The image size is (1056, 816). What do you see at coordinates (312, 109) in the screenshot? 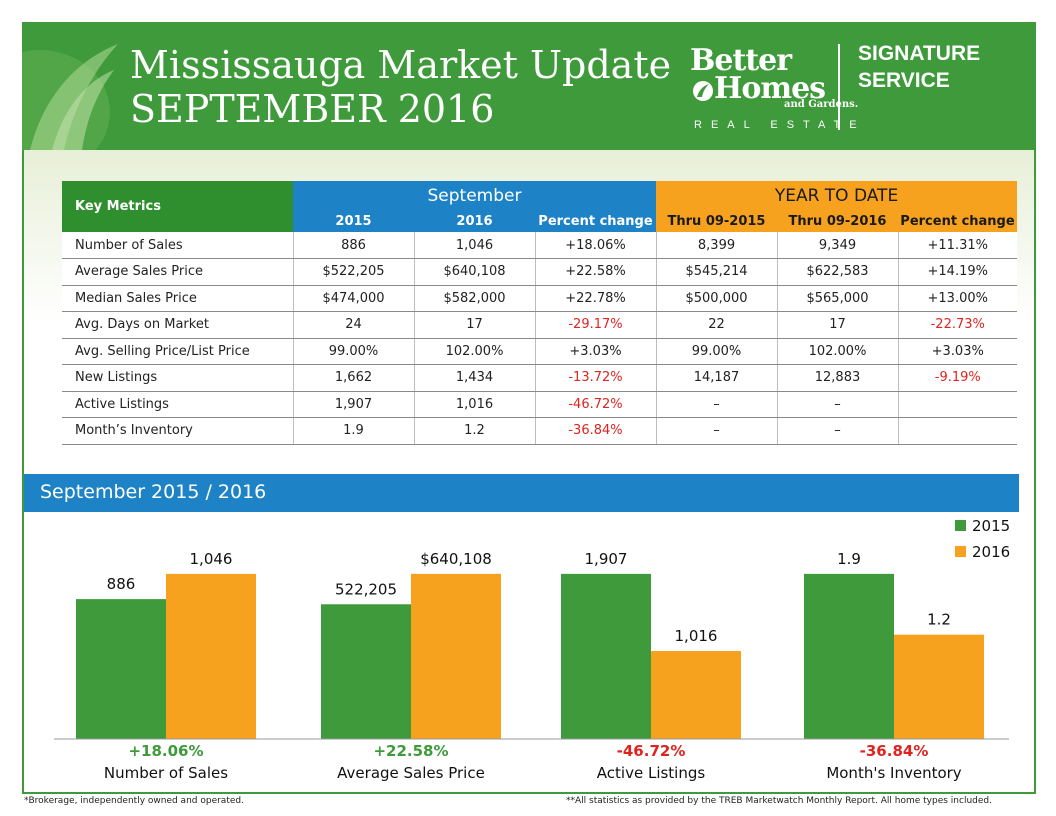
I see `report-date-title: SEPTEMBER 2016` at bounding box center [312, 109].